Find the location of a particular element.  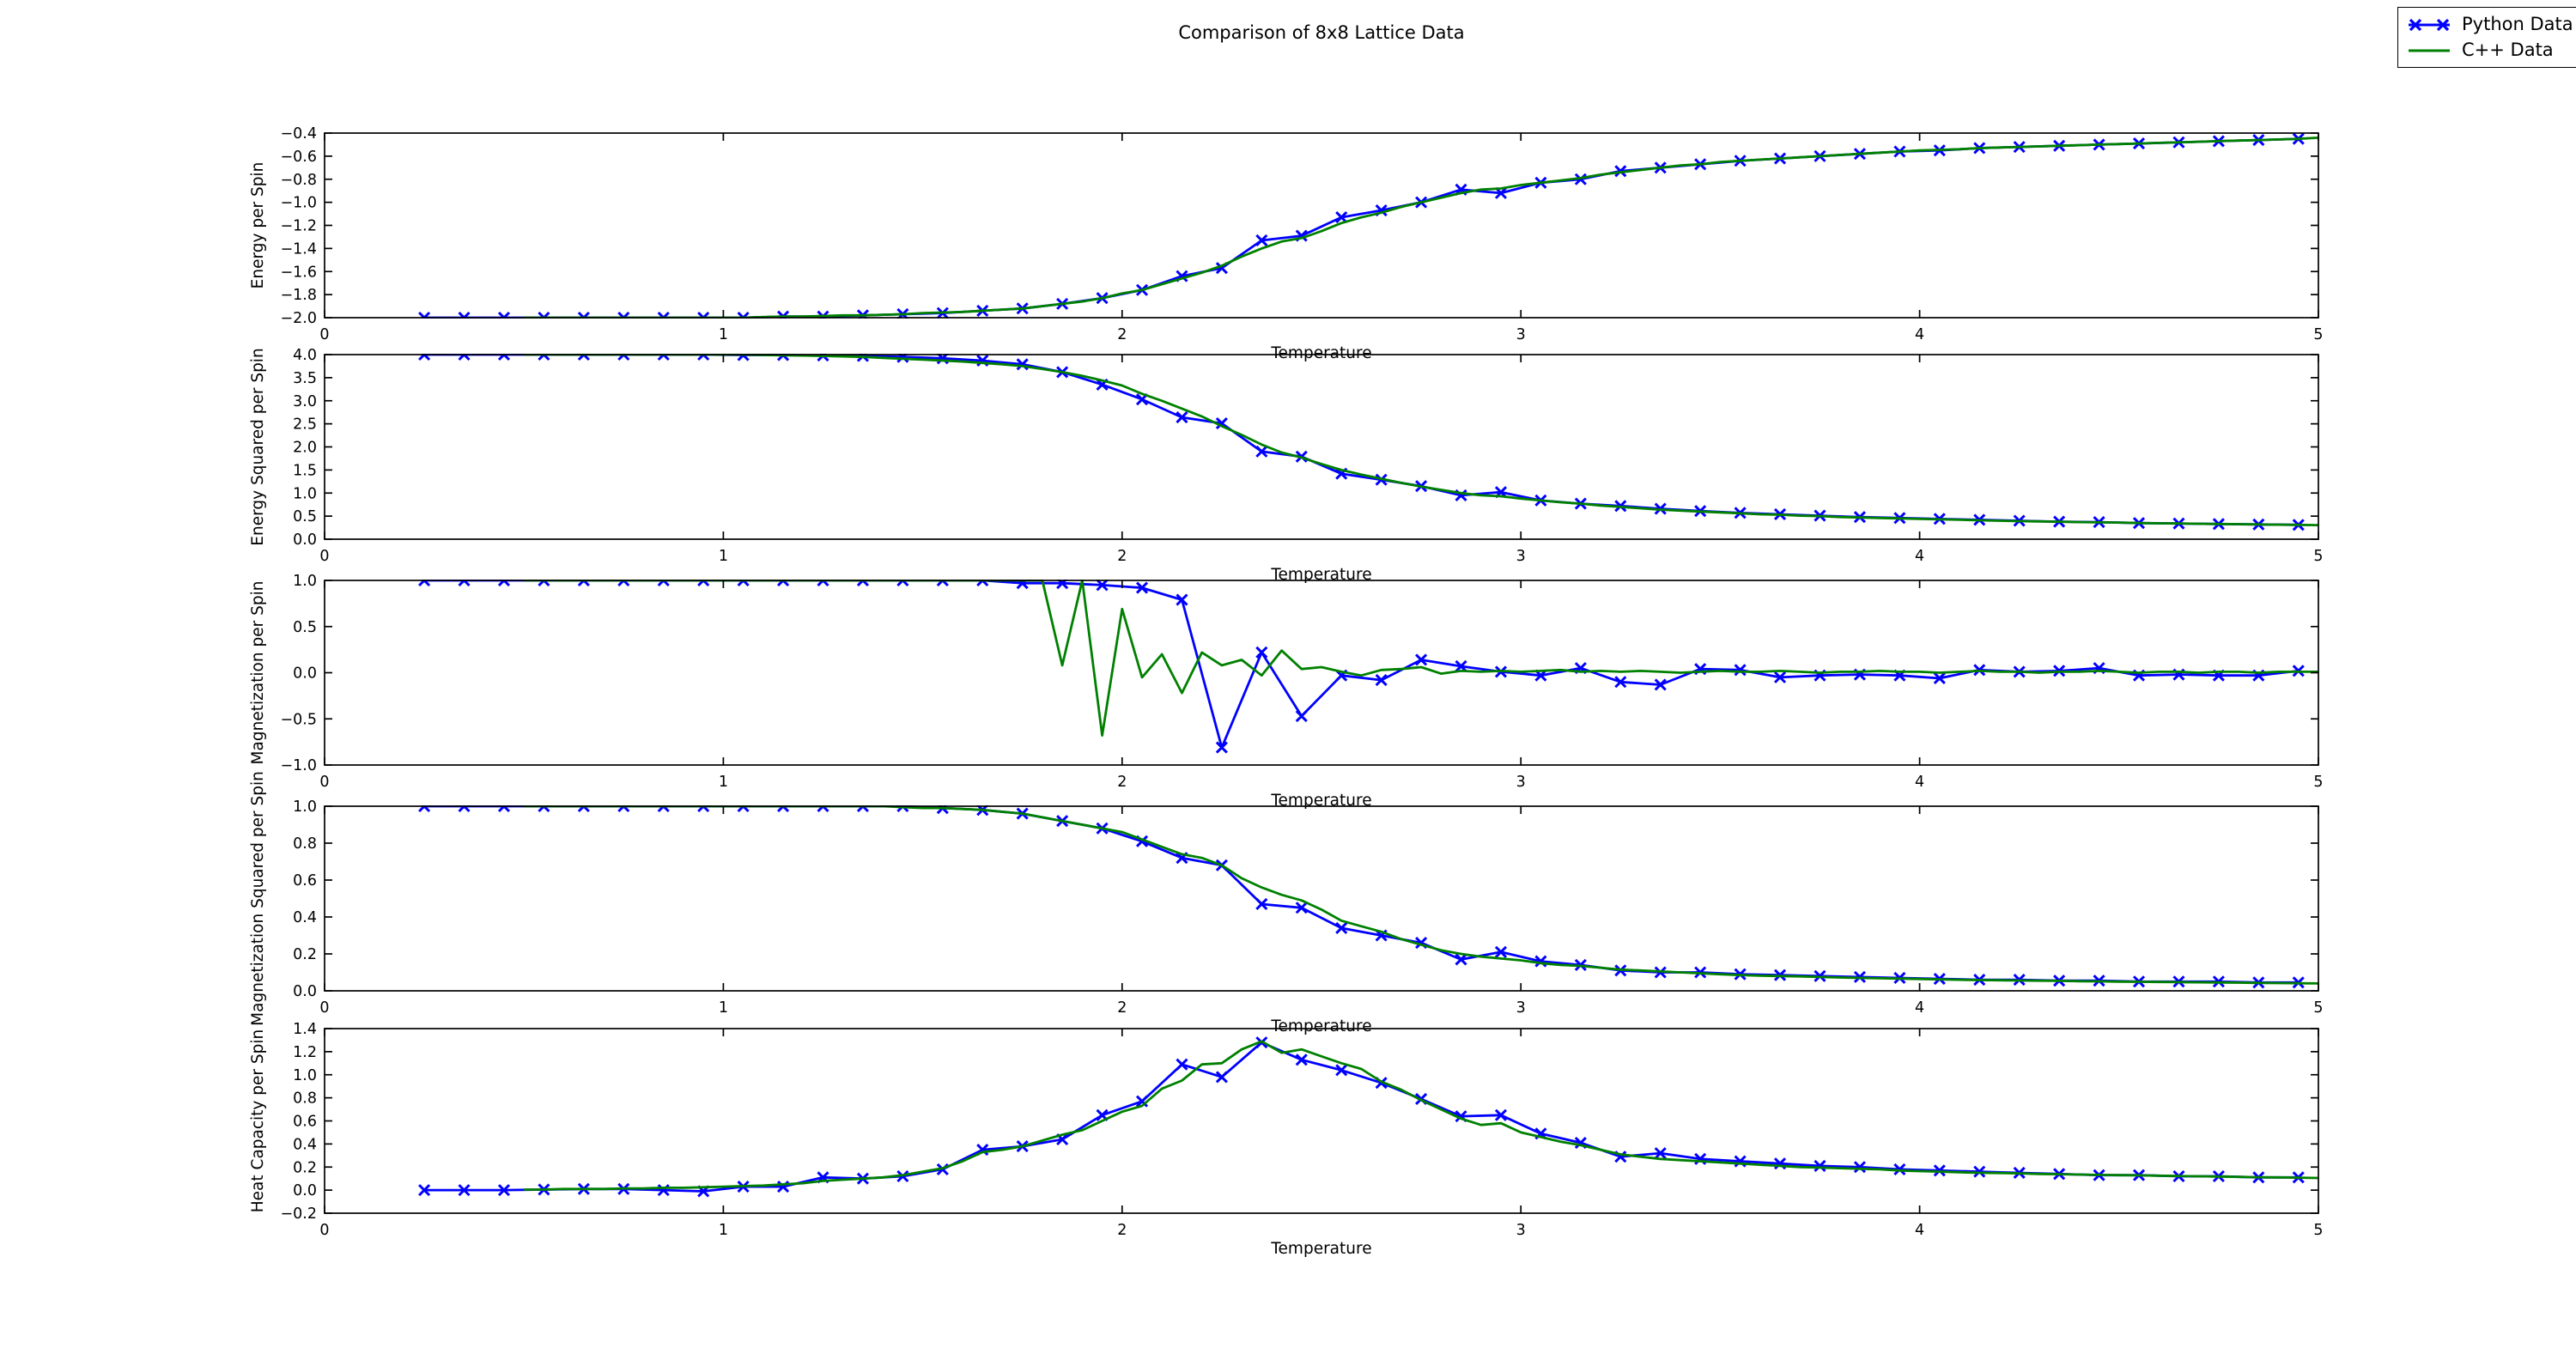

x-axis-label-energy-squared: Temperature is located at coordinates (1320, 575).